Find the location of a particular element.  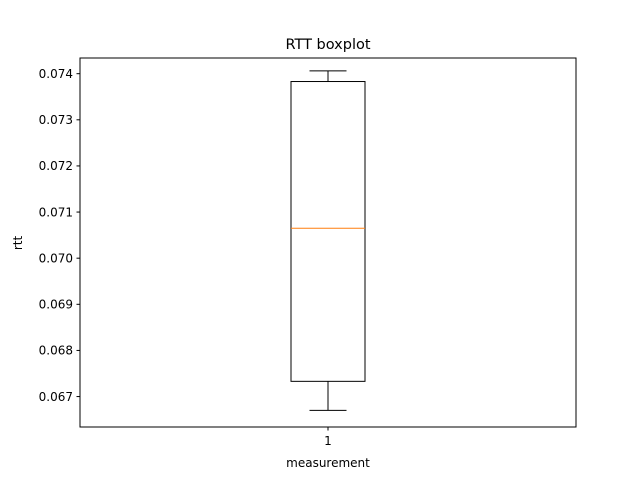

x-axis-label: measurement is located at coordinates (328, 463).